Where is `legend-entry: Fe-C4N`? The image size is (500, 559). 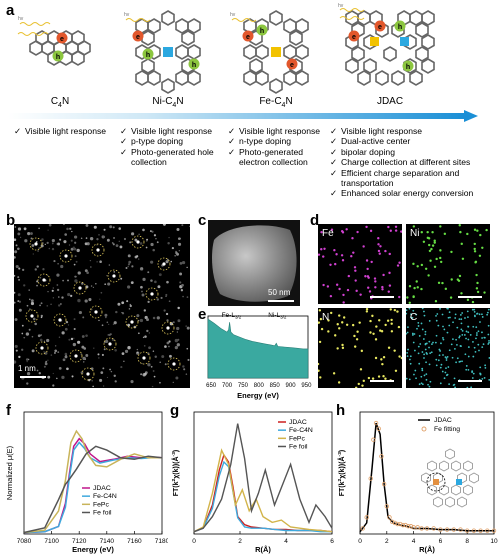
legend-entry: Fe-C4N is located at coordinates (301, 430).